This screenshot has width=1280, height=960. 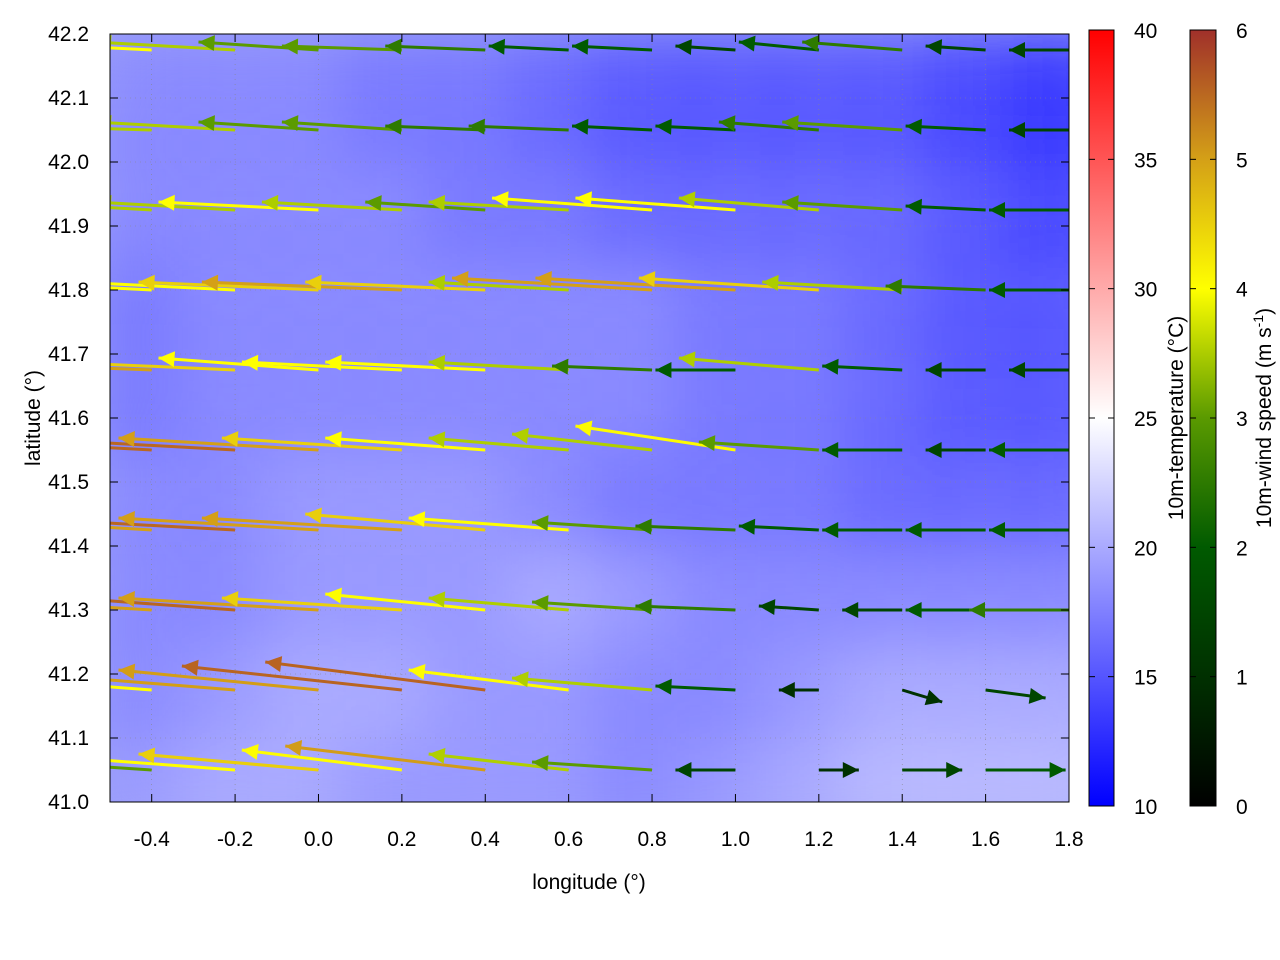 What do you see at coordinates (651, 839) in the screenshot?
I see `x-tick-label: 0.8` at bounding box center [651, 839].